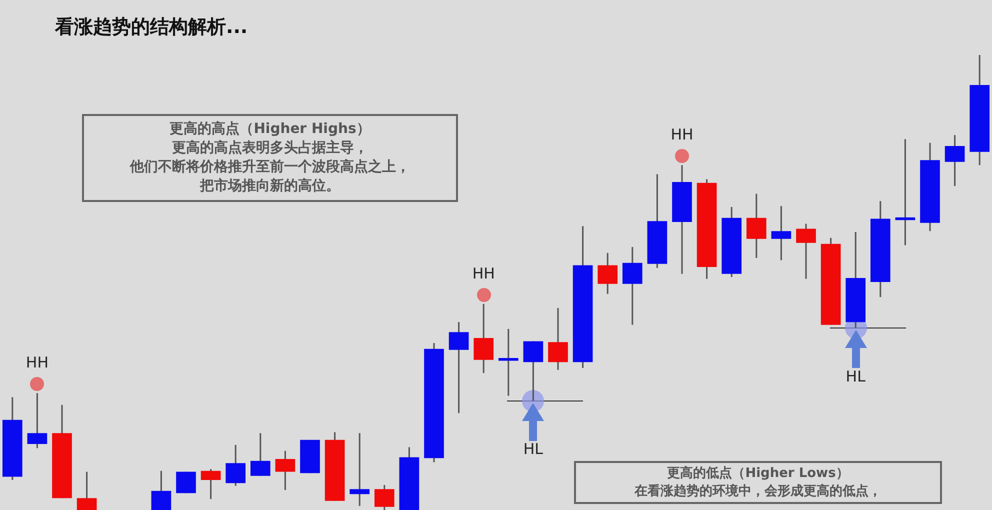  I want to click on annotation: 在看涨趋势的环境中，会形成更高的低点，, so click(757, 491).